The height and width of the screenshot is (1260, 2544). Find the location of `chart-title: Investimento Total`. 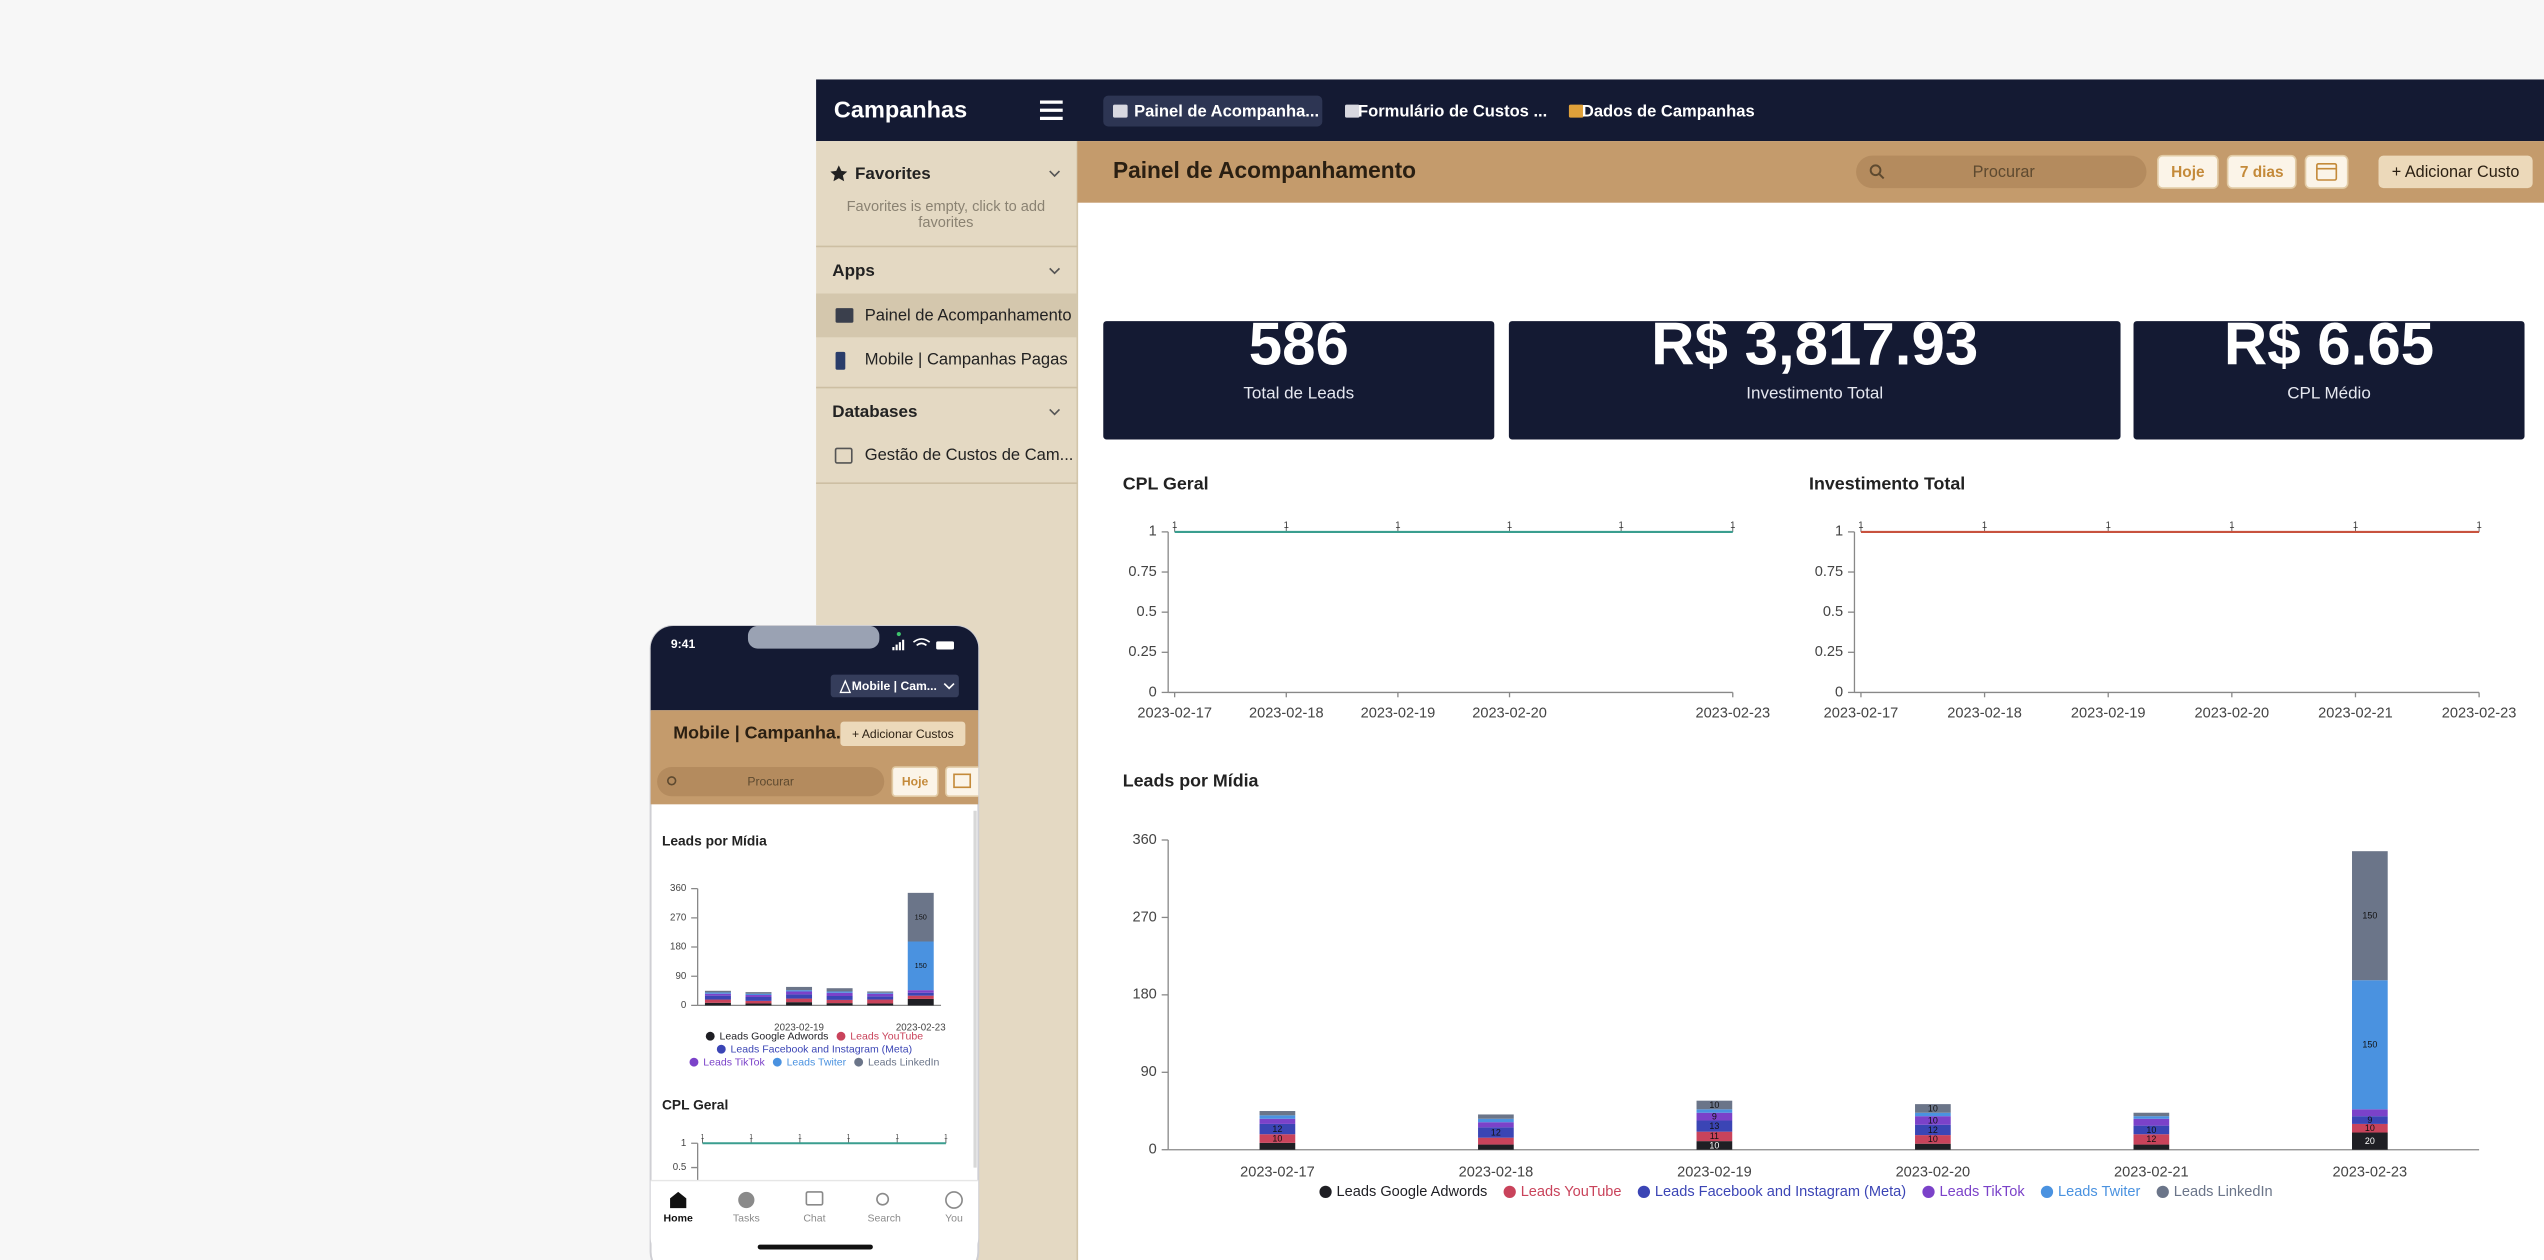

chart-title: Investimento Total is located at coordinates (1887, 484).